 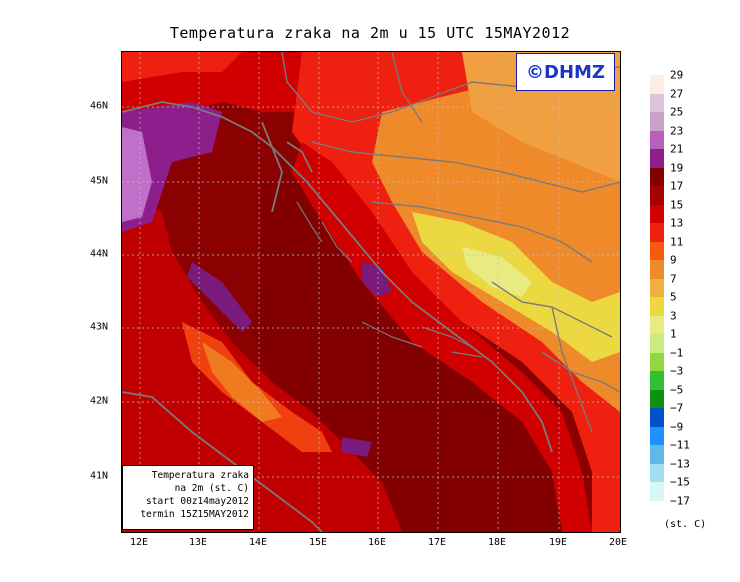 What do you see at coordinates (677, 389) in the screenshot?
I see `legend-label: −5` at bounding box center [677, 389].